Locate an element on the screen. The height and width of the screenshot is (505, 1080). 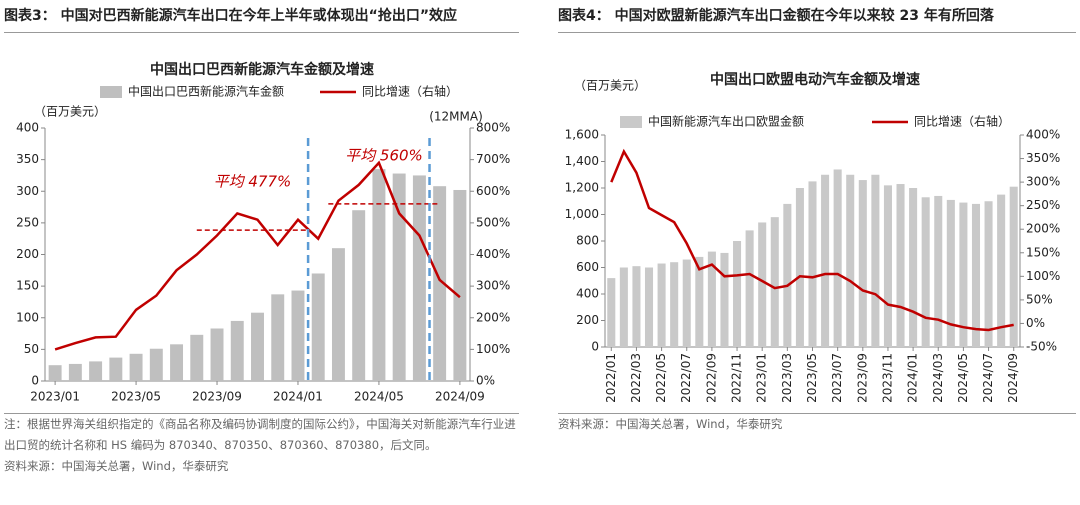
caption: 图表4： 中国对欧盟新能源汽车出口金额在今年以来较 23 年有所回落 is located at coordinates (817, 18).